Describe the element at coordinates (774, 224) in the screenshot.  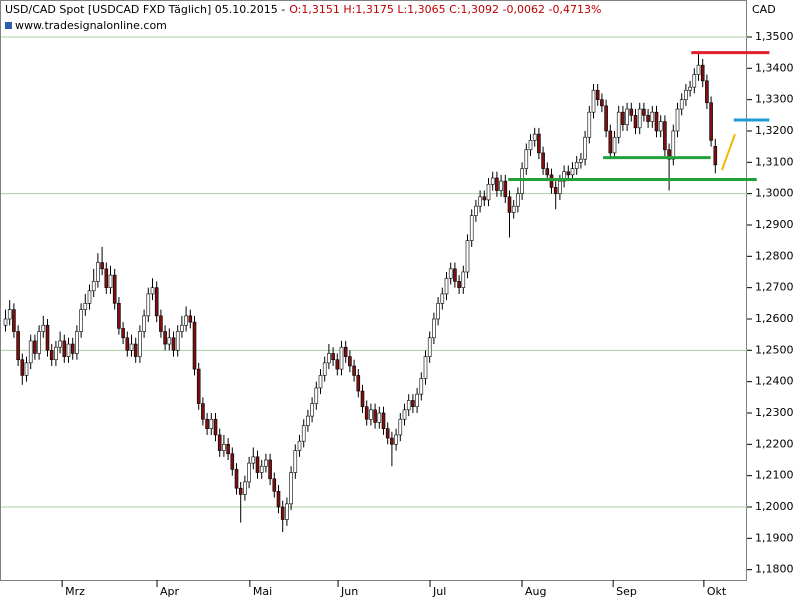
I see `y-tick-label: 1,2900` at that location.